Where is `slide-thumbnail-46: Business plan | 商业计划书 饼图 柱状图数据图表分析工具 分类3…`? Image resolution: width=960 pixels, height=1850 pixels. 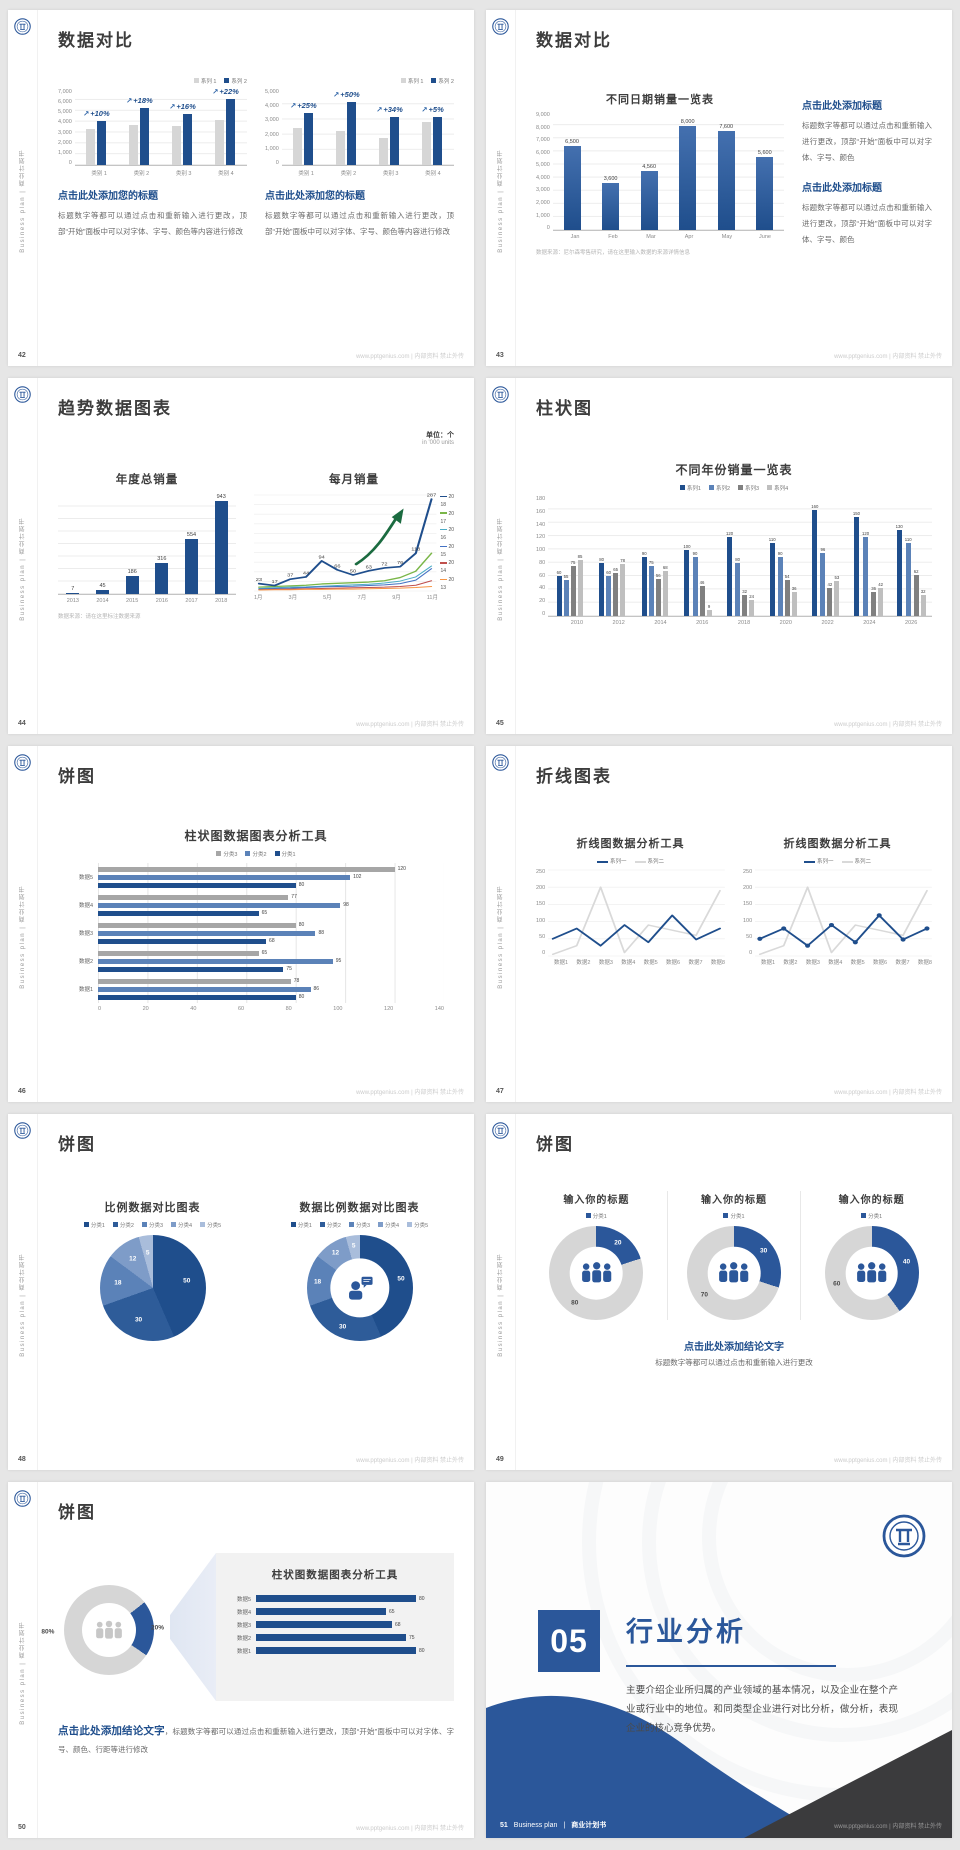 slide-thumbnail-46: Business plan | 商业计划书 饼图 柱状图数据图表分析工具 分类3… is located at coordinates (241, 924).